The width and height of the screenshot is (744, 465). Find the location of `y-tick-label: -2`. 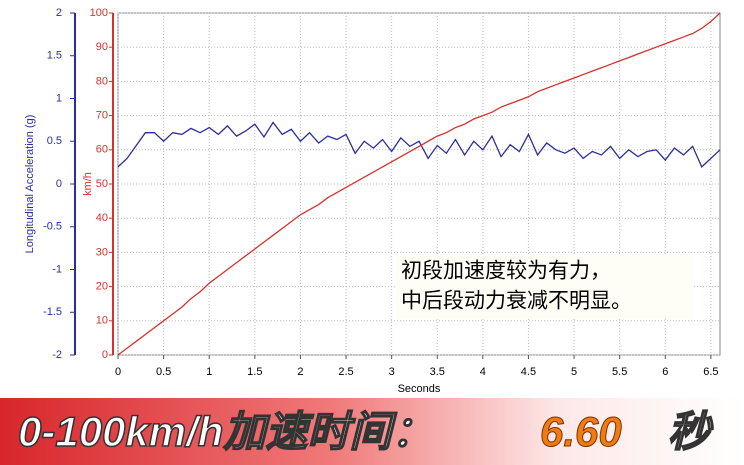

y-tick-label: -2 is located at coordinates (57, 355).